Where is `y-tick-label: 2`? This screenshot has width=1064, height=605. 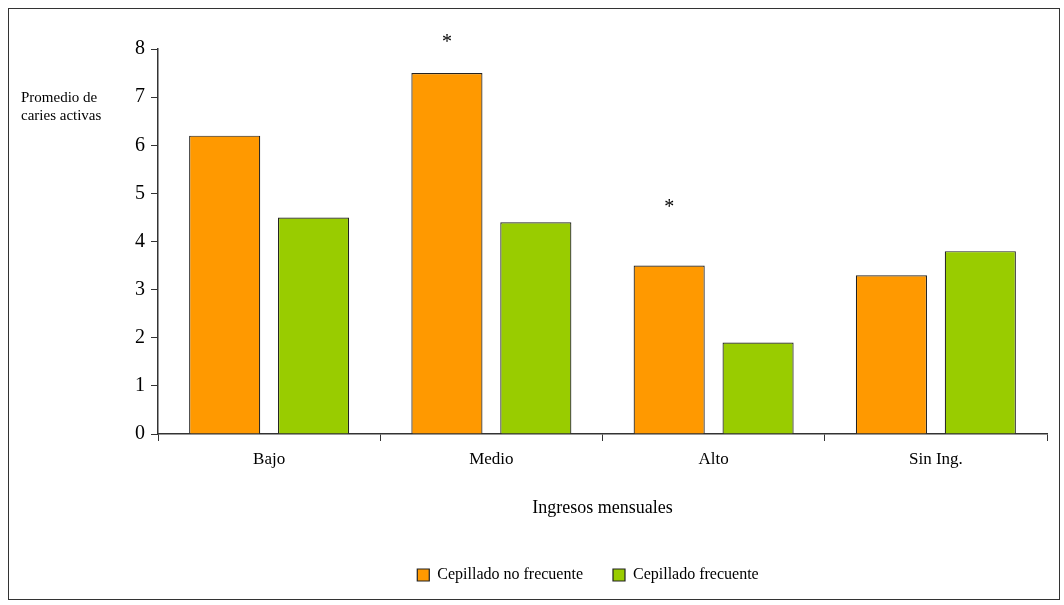 y-tick-label: 2 is located at coordinates (140, 336).